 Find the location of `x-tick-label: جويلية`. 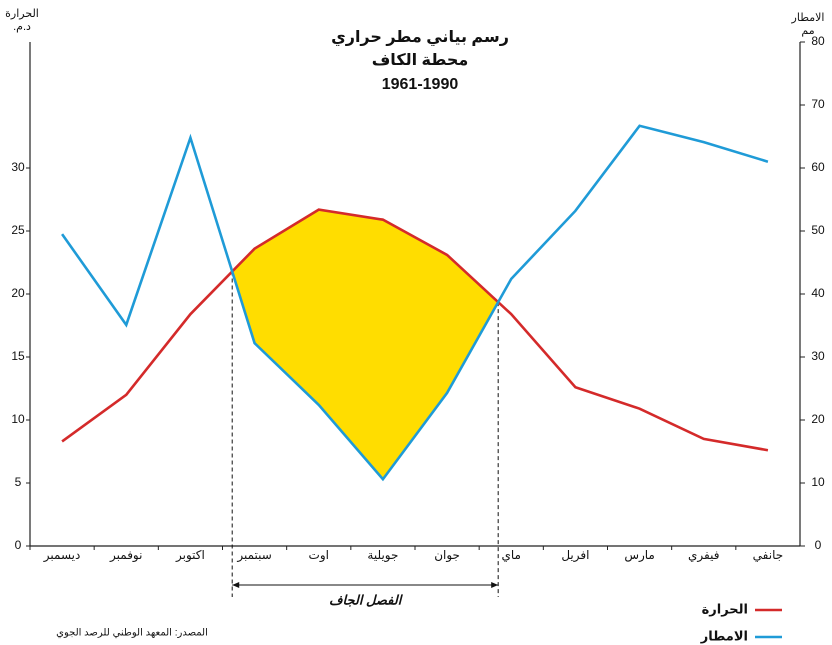

x-tick-label: جويلية is located at coordinates (382, 555).